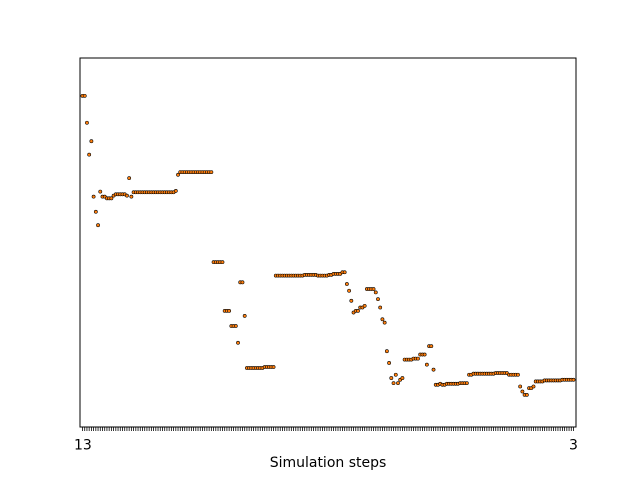 The height and width of the screenshot is (480, 640). Describe the element at coordinates (328, 429) in the screenshot. I see `x-axis-ticks` at that location.